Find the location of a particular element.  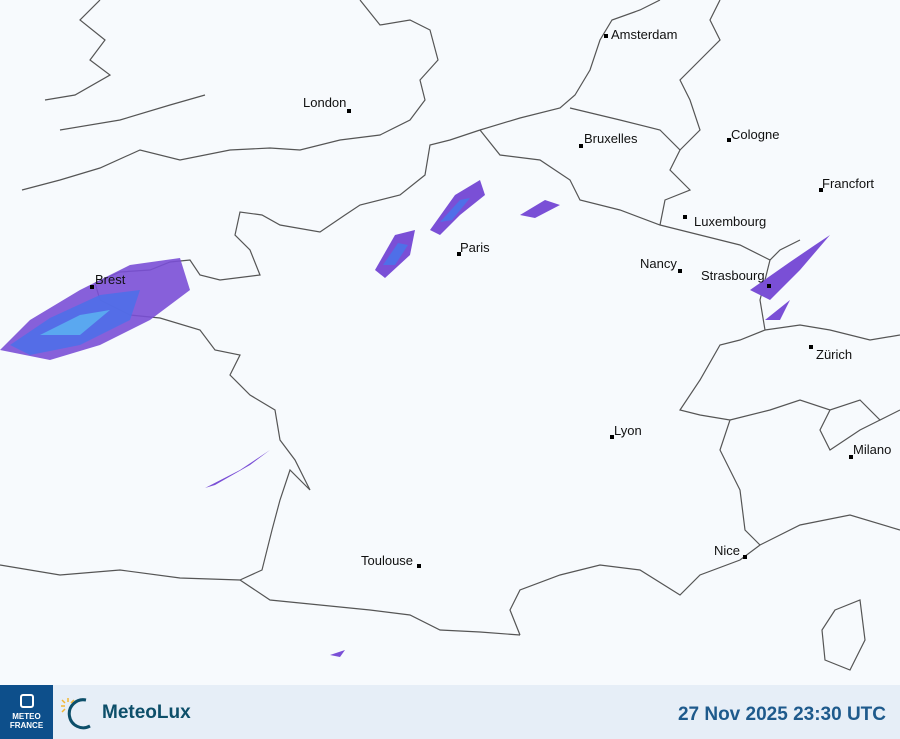

city-bruxelles: Bruxelles is located at coordinates (608, 139).